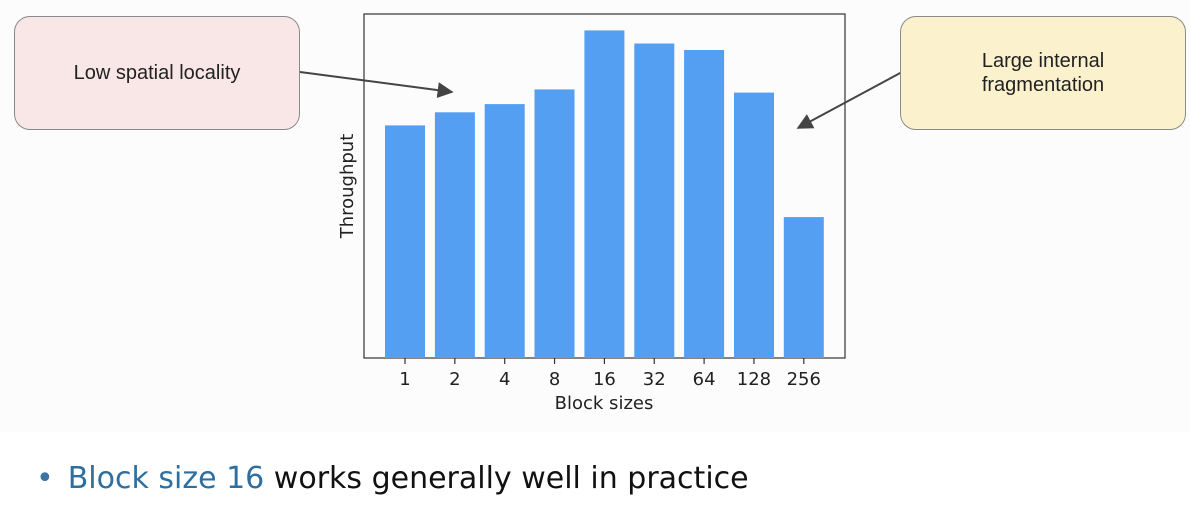 The image size is (1190, 524). What do you see at coordinates (506, 478) in the screenshot?
I see `bullet-text: works generally well in practice` at bounding box center [506, 478].